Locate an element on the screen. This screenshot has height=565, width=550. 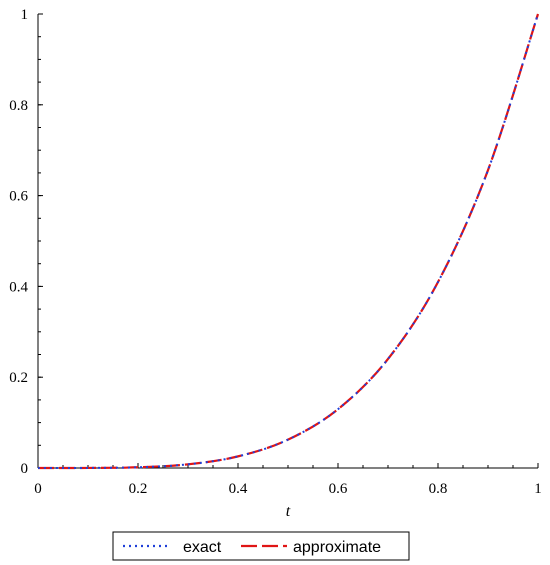
y-tick-label: 1 is located at coordinates (25, 15).